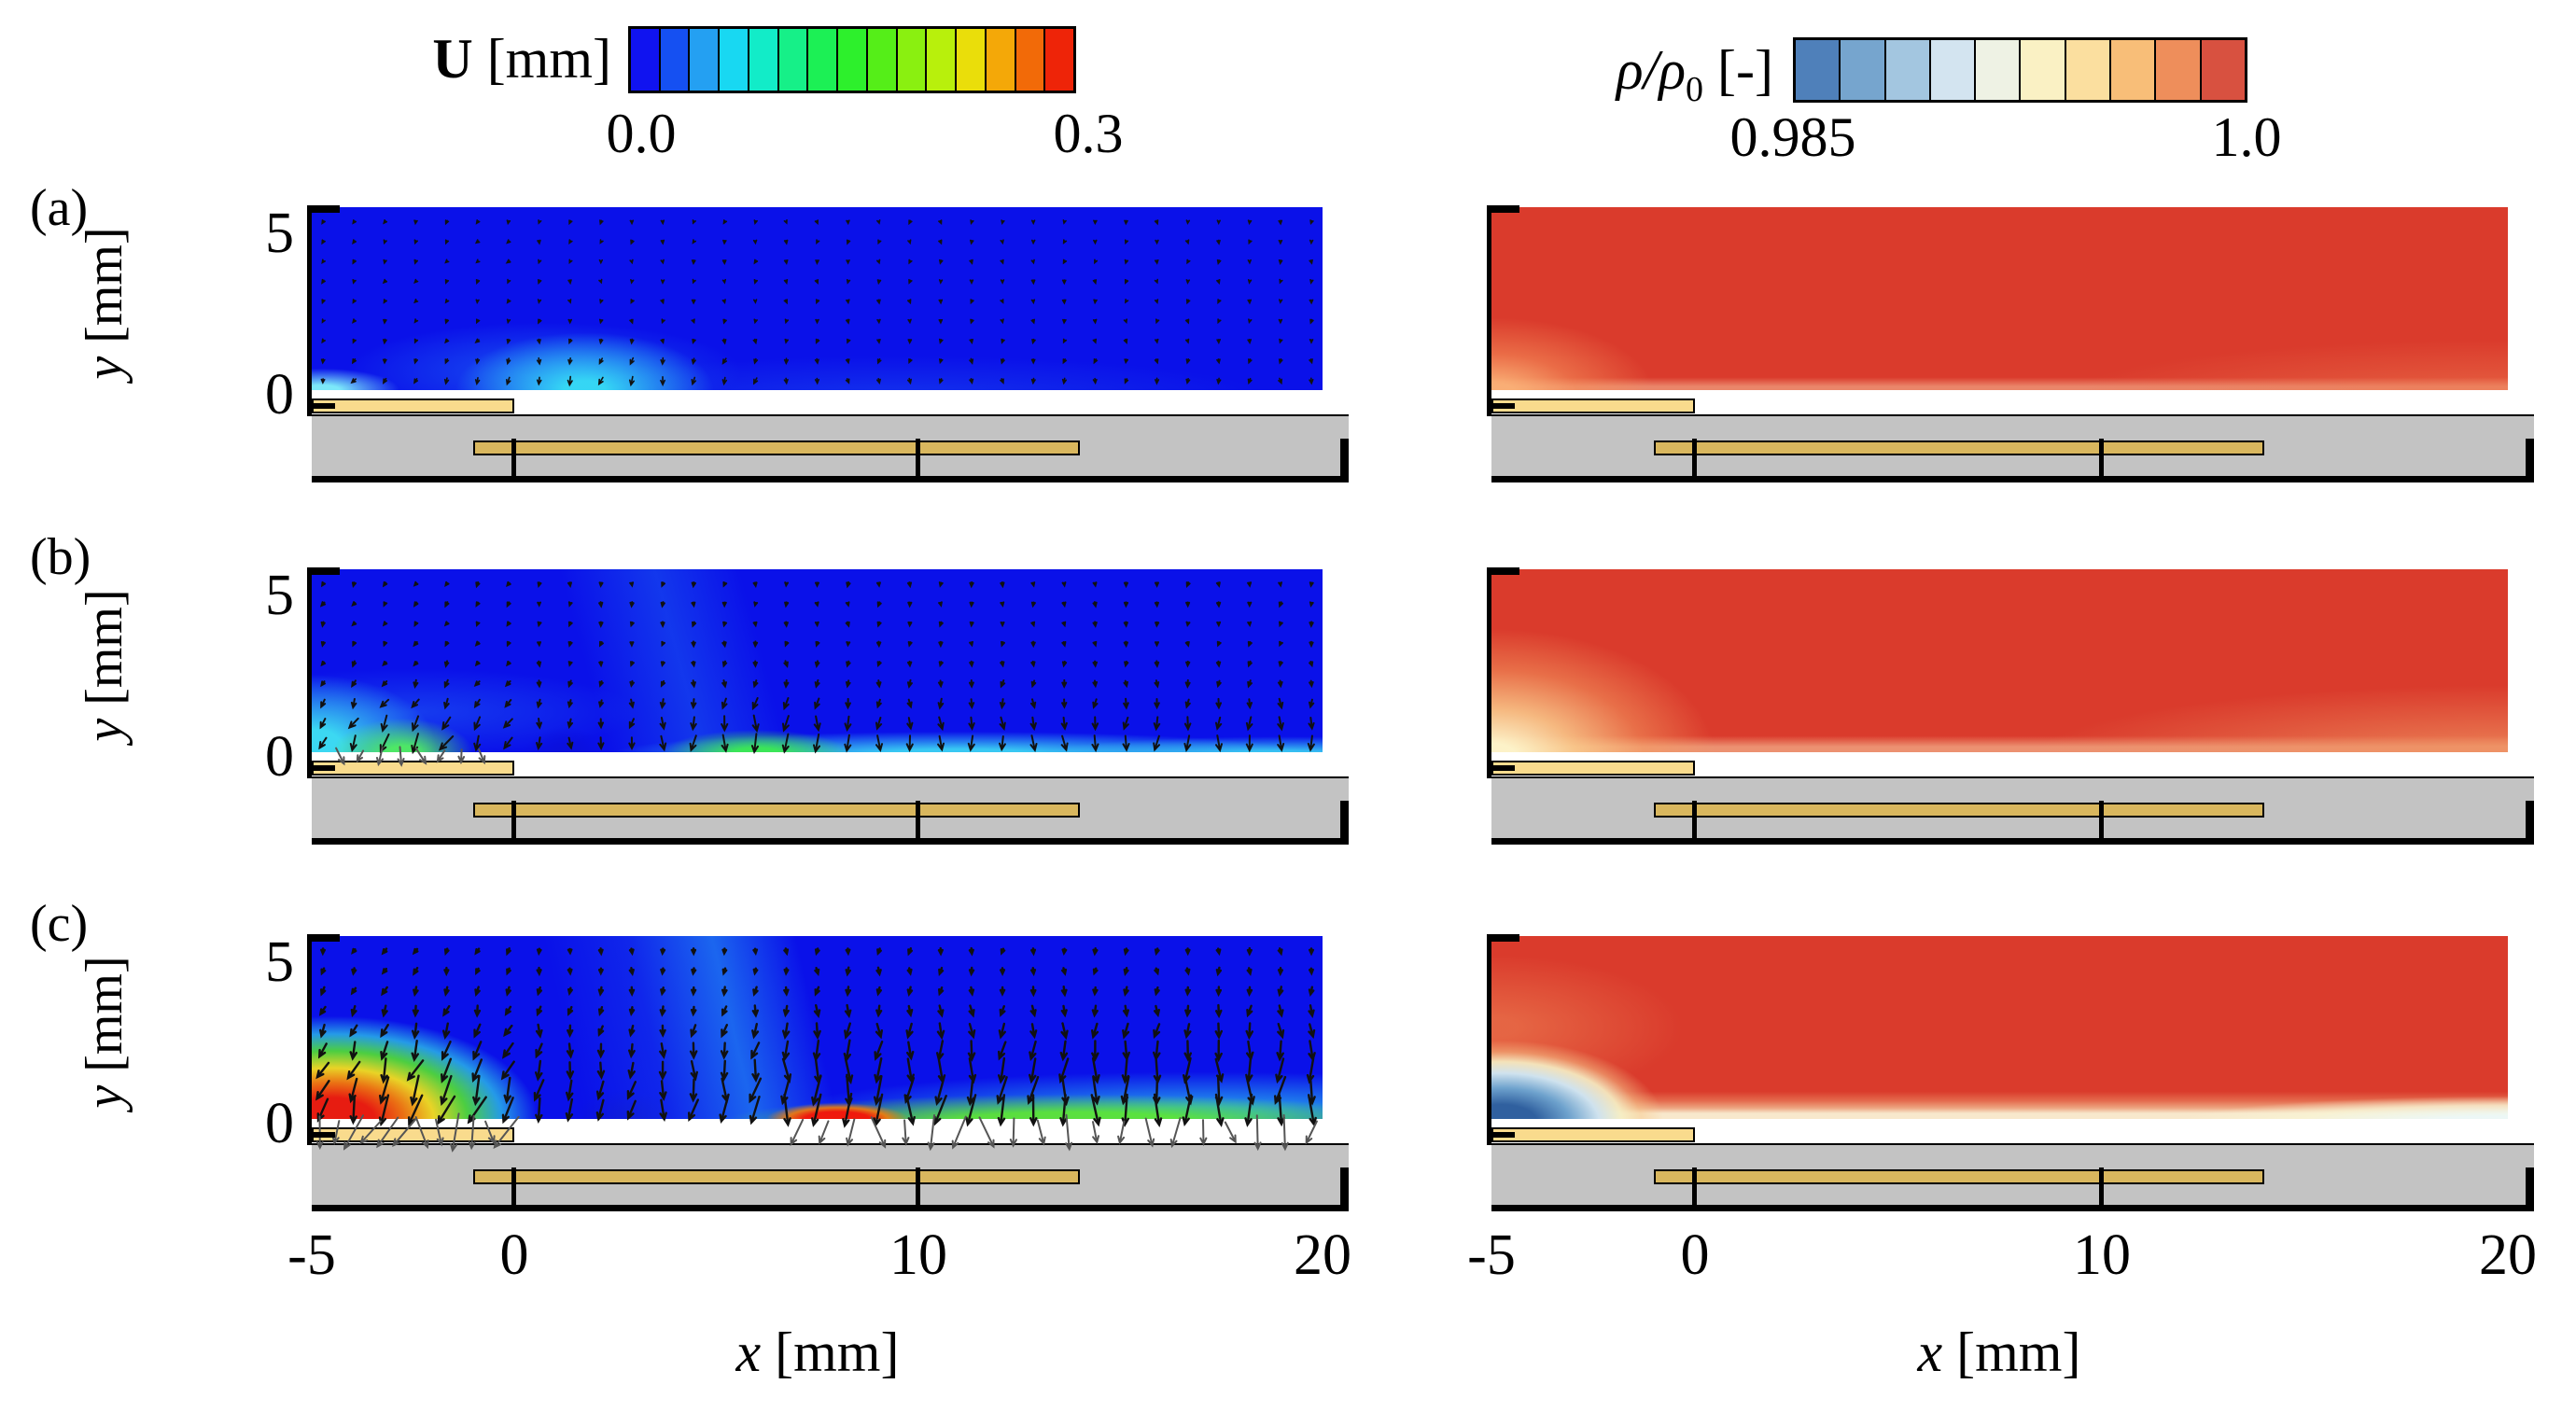 The width and height of the screenshot is (2576, 1426). Describe the element at coordinates (541, 59) in the screenshot. I see `velocity-unit: [mm]` at that location.